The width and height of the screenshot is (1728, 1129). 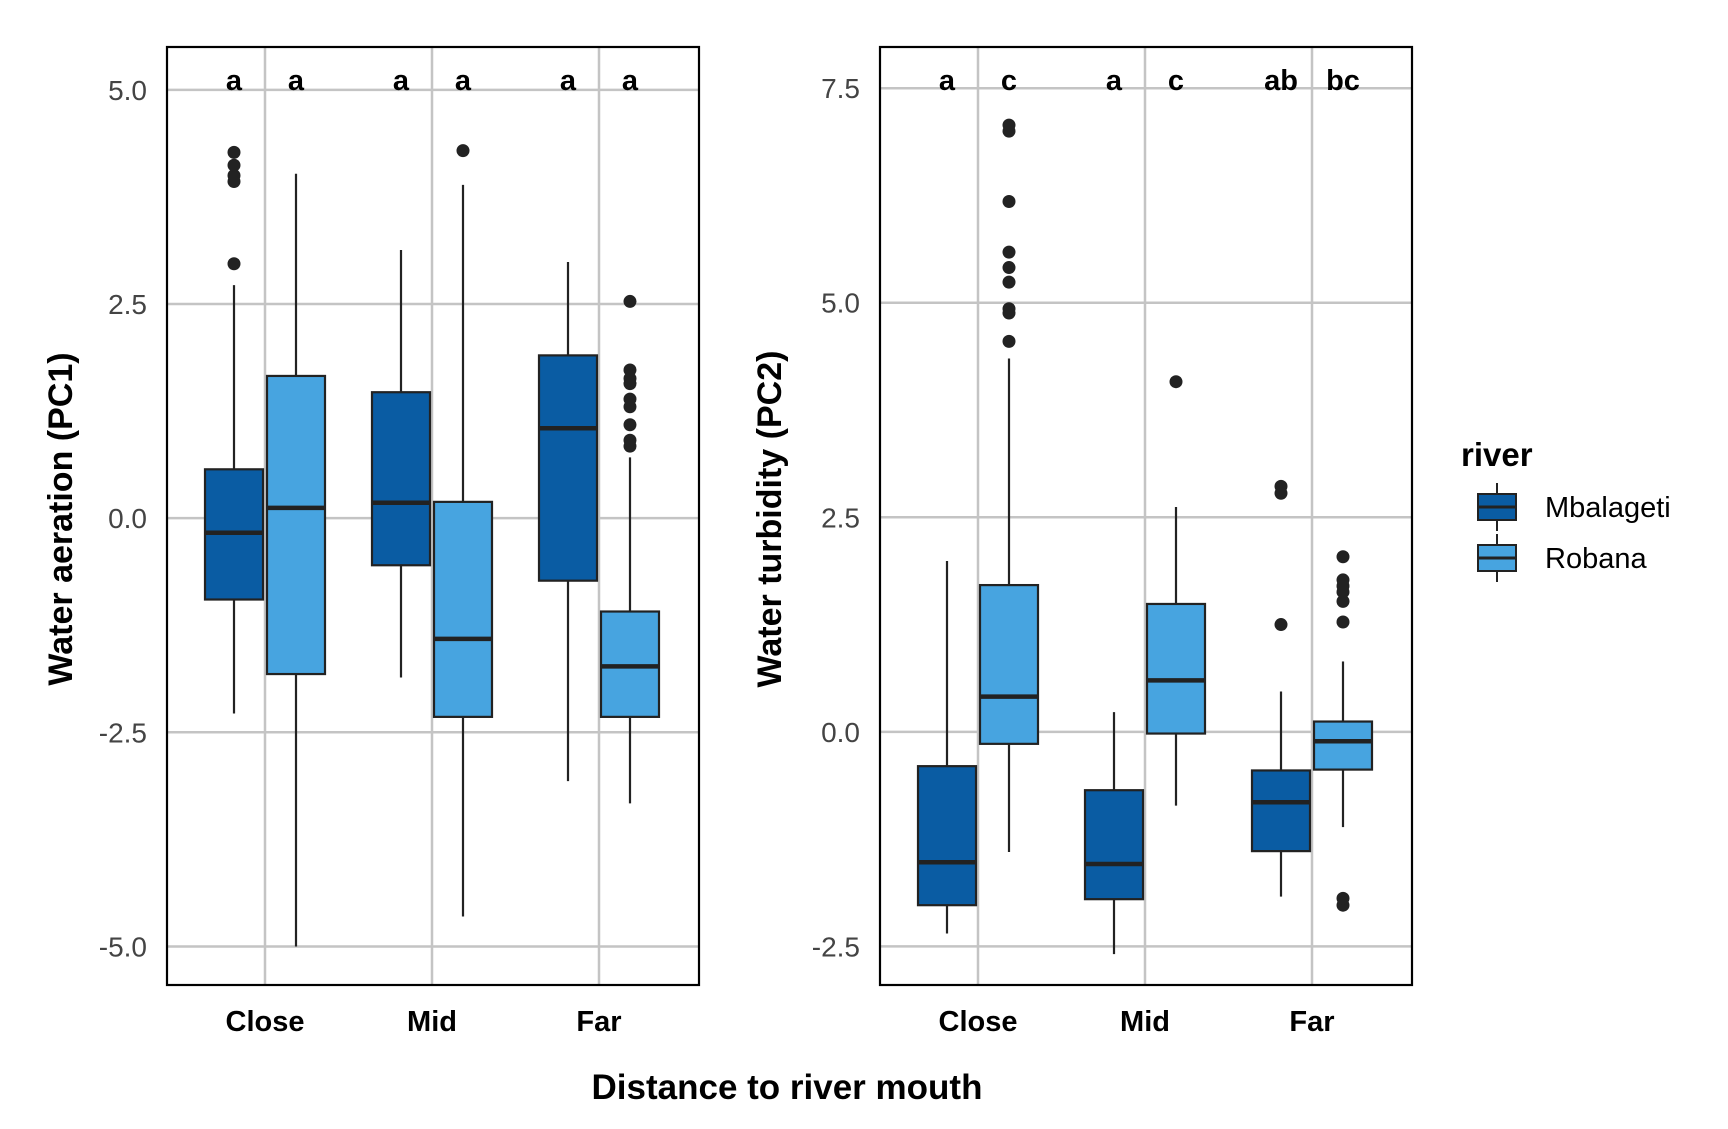 What do you see at coordinates (787, 1087) in the screenshot?
I see `x-axis-label: Distance to river mouth` at bounding box center [787, 1087].